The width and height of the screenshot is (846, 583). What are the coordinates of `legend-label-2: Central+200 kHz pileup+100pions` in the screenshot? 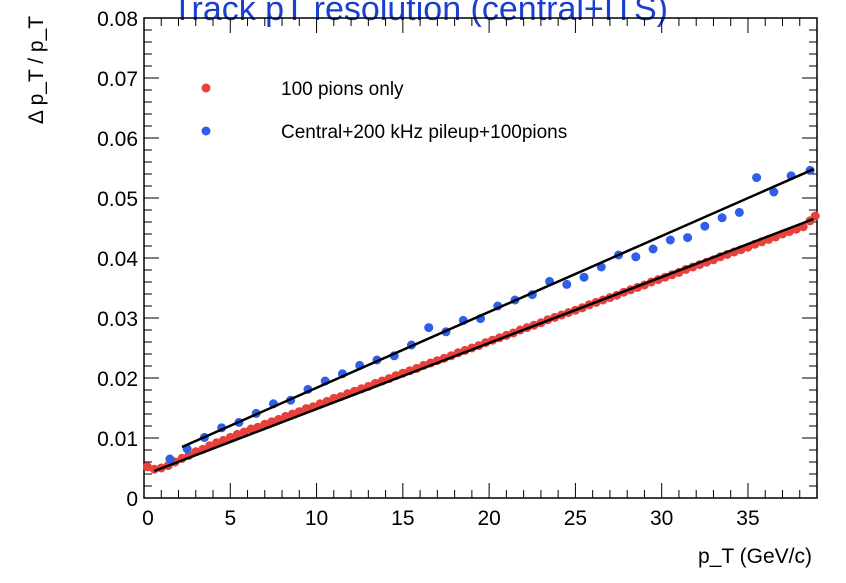 It's located at (424, 132).